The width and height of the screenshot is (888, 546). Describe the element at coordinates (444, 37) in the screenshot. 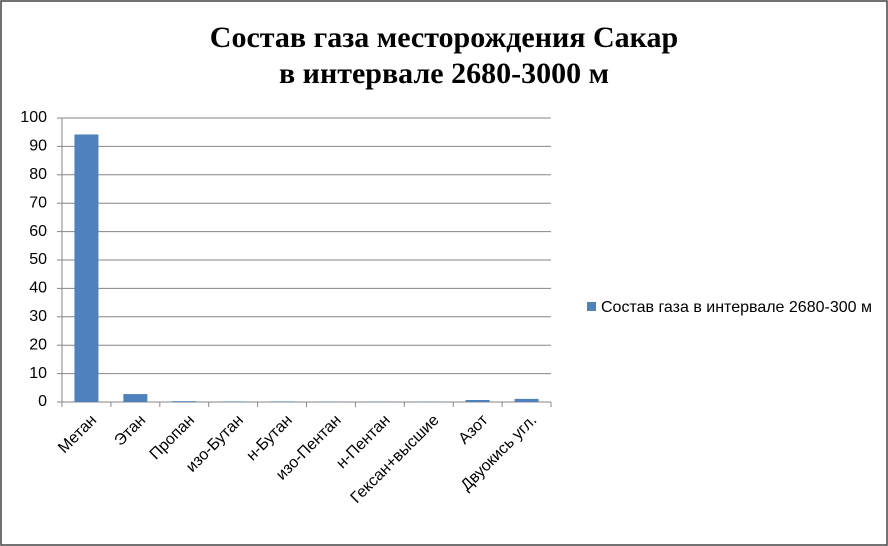

I see `chart-title: Состав газа месторождения Сакар` at that location.